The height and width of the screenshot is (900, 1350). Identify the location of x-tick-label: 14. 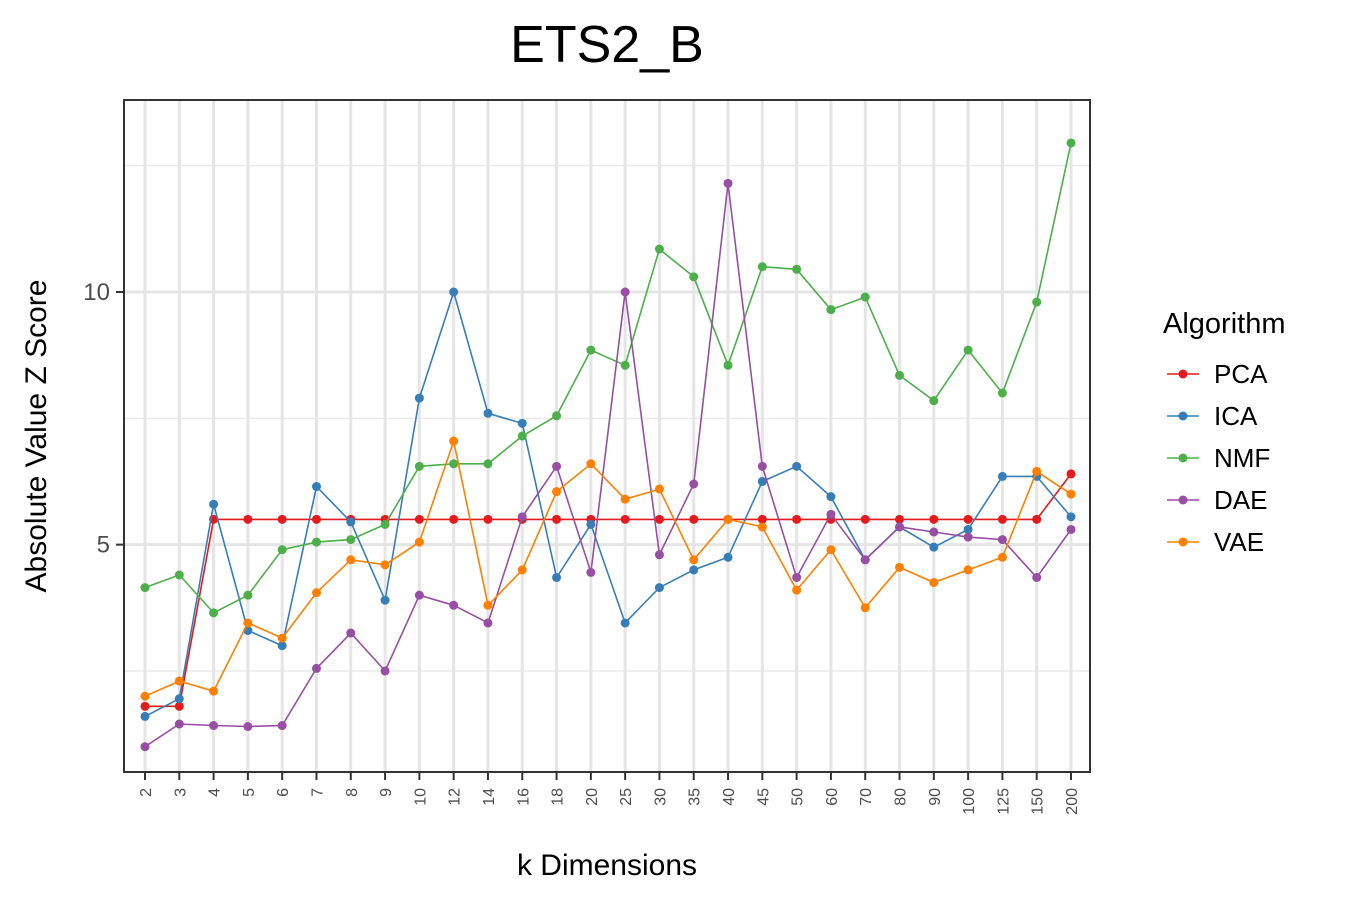
(489, 797).